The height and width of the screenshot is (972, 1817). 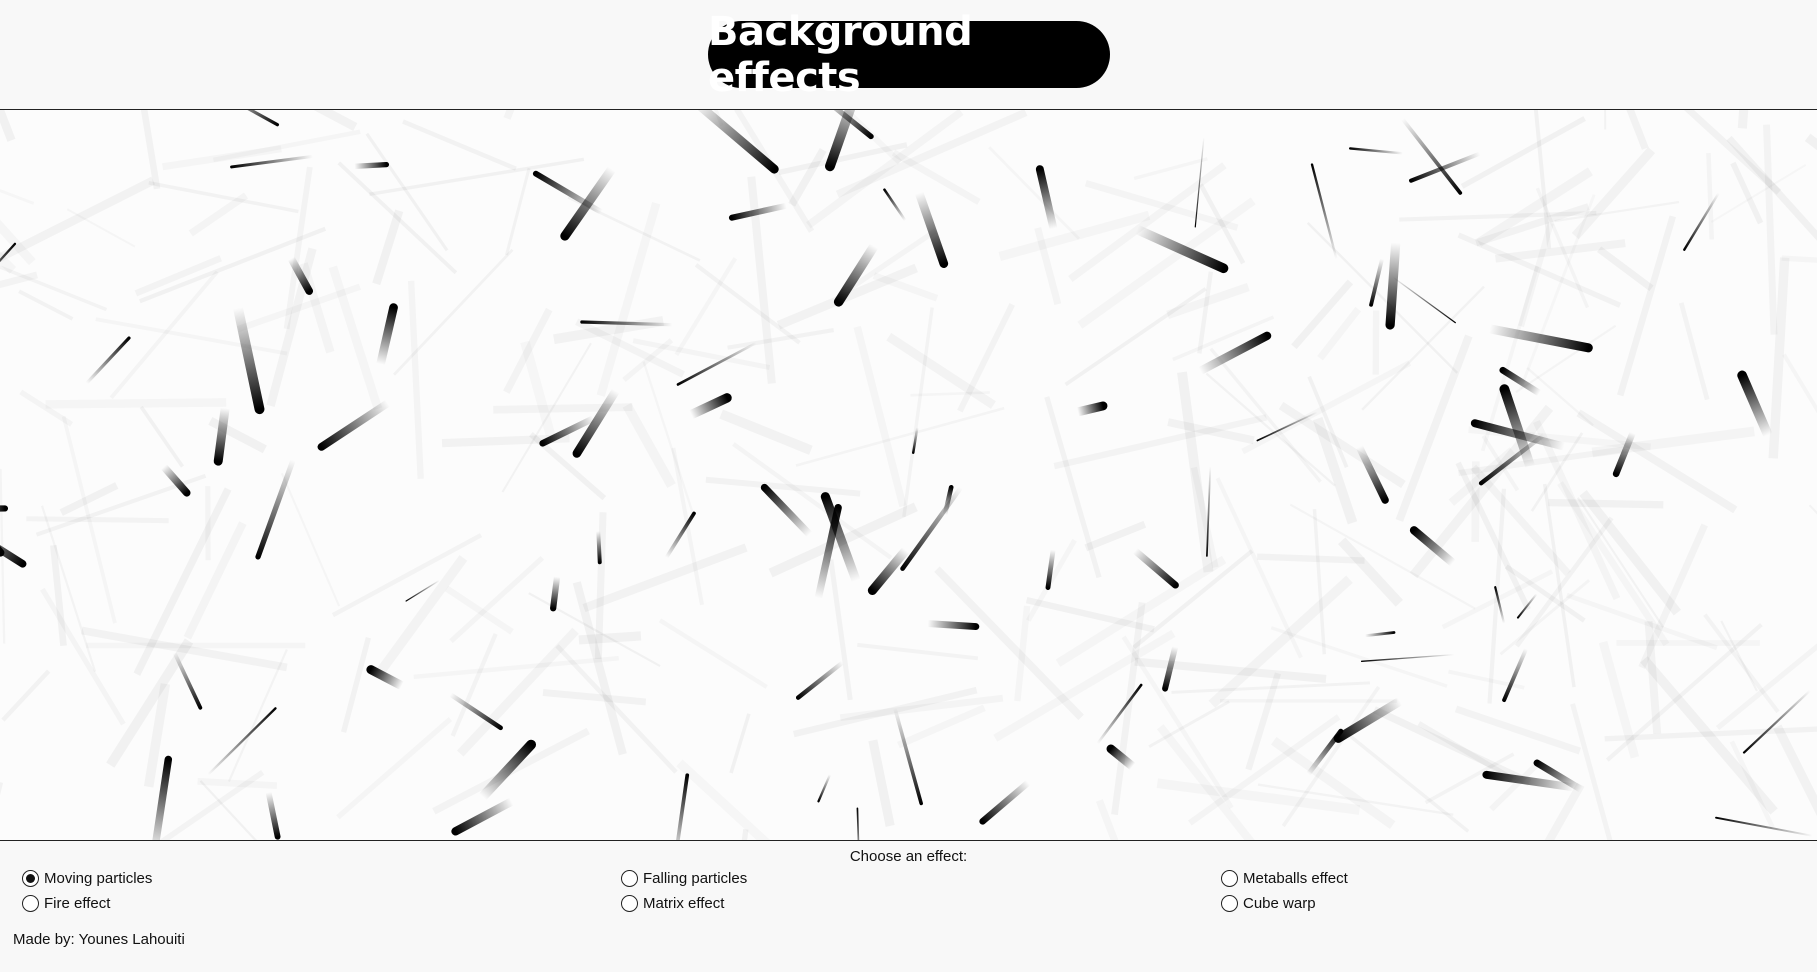 What do you see at coordinates (87, 878) in the screenshot?
I see `option-moving-particles: Moving particles` at bounding box center [87, 878].